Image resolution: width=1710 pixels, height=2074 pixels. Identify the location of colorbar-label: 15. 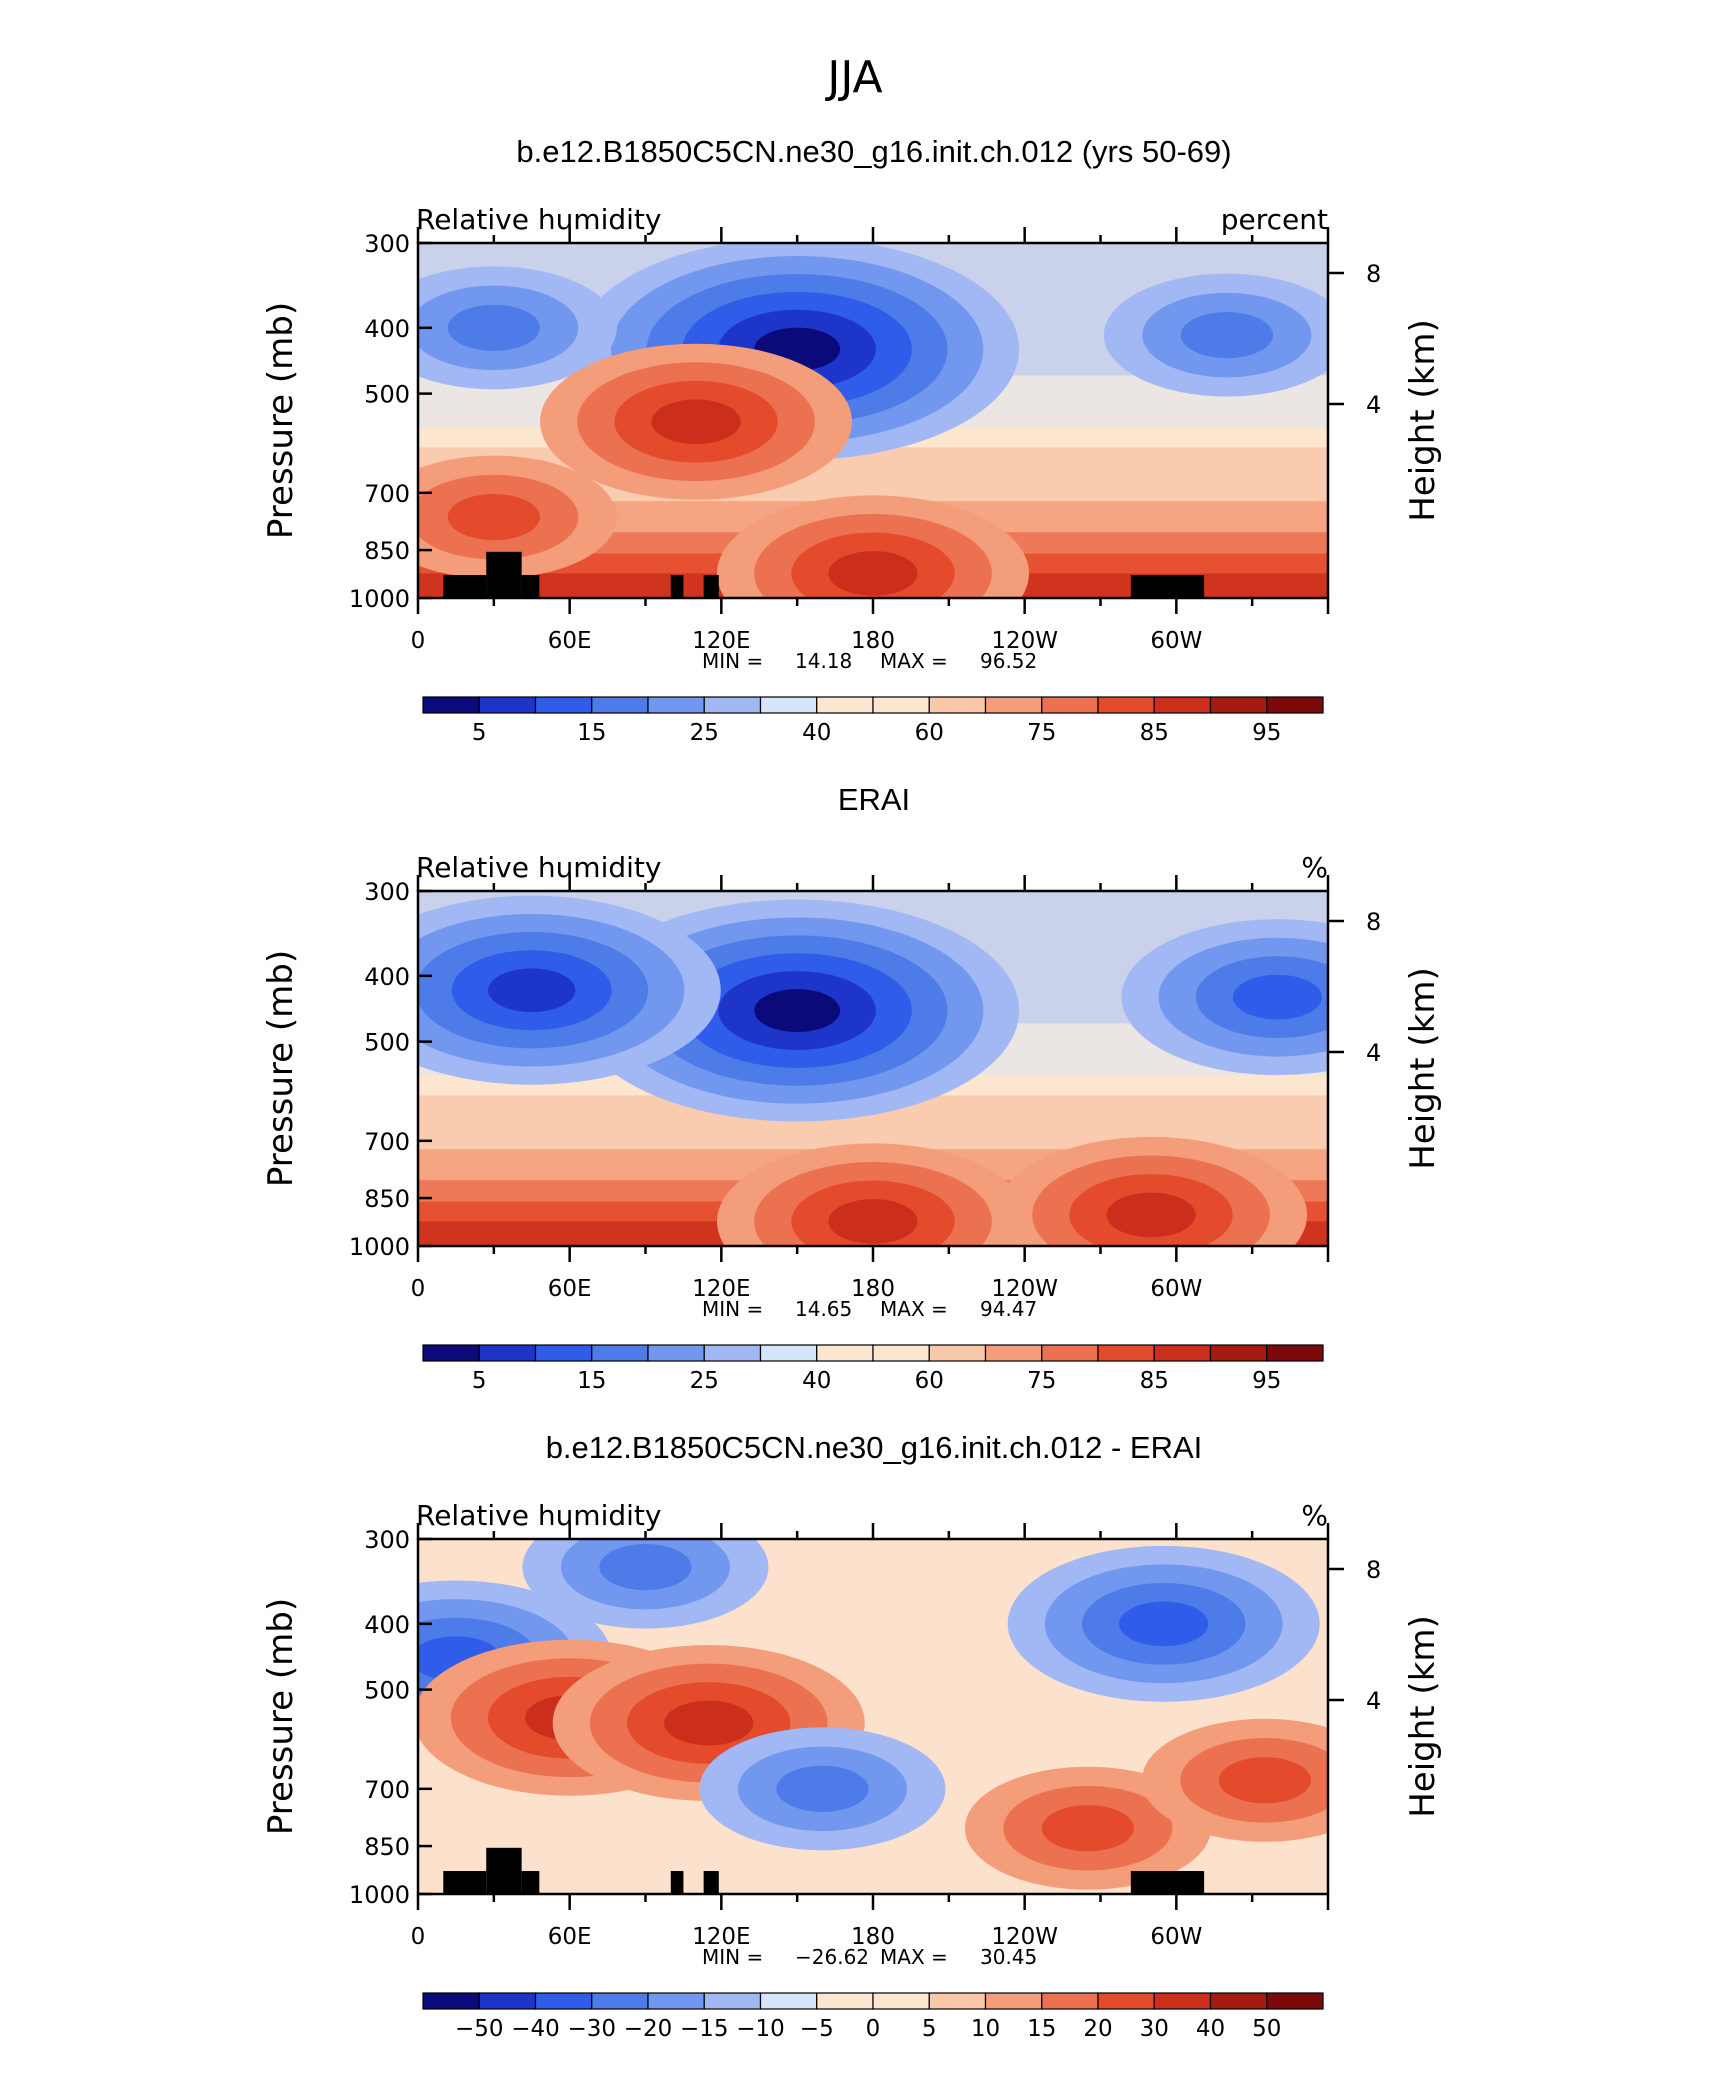
(591, 733).